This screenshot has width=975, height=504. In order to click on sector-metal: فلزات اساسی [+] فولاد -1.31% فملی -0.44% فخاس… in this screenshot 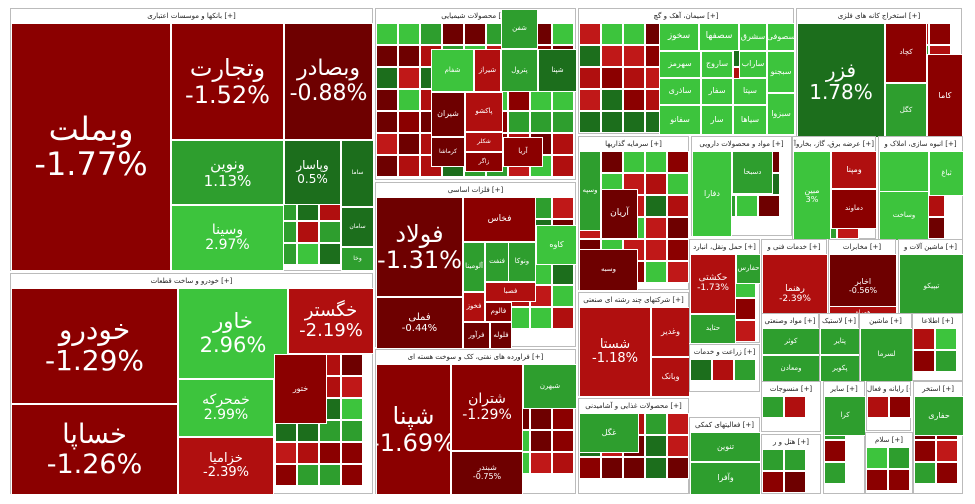, I will do `click(476, 265)`.